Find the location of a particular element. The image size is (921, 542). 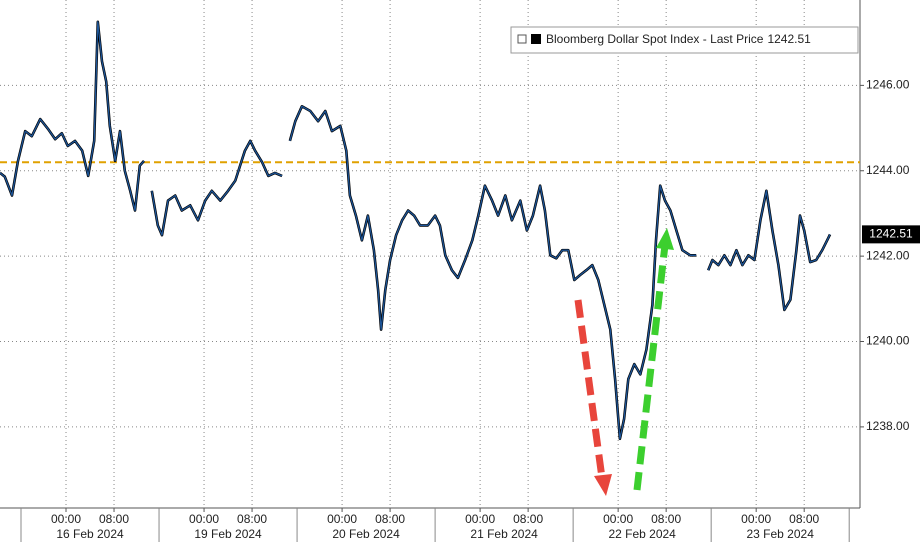

annotations is located at coordinates (624, 362).